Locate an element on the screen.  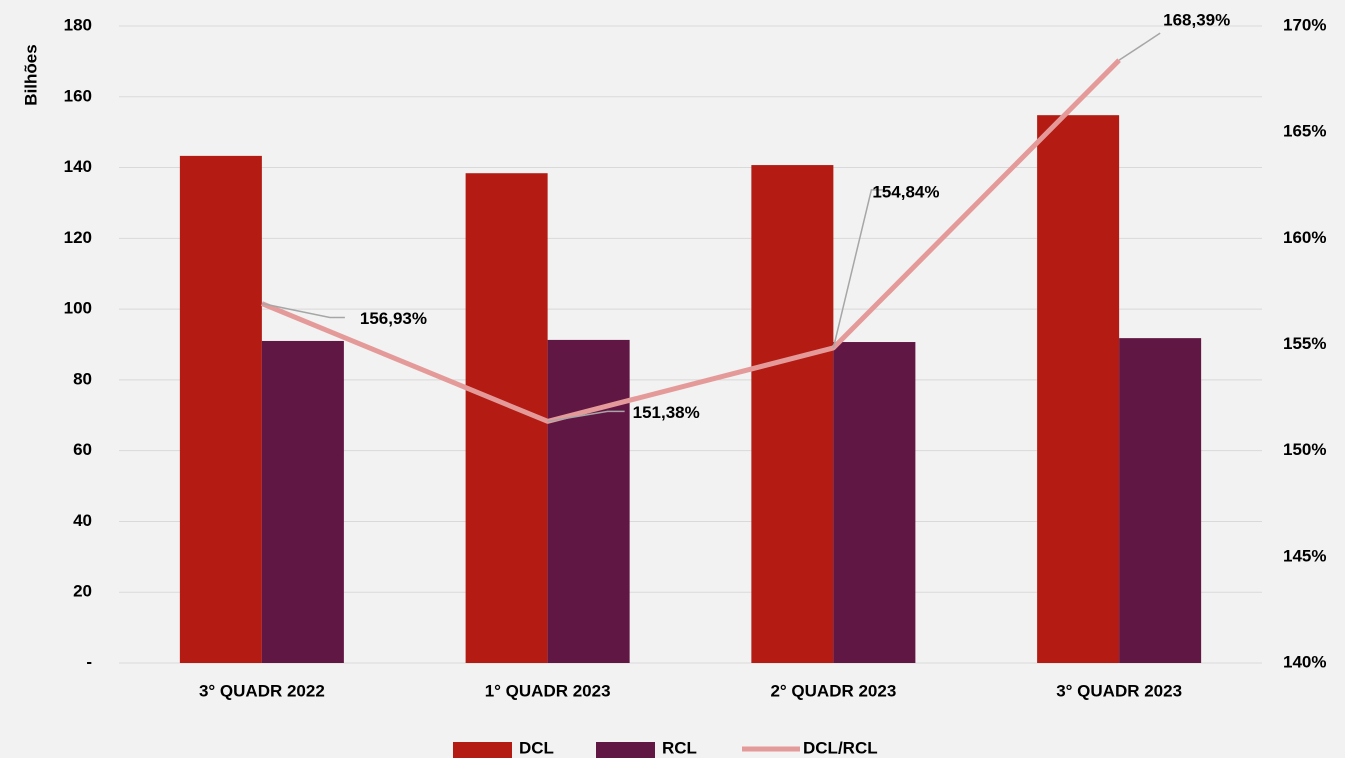
y-axis-label: Bilhões is located at coordinates (30, 74).